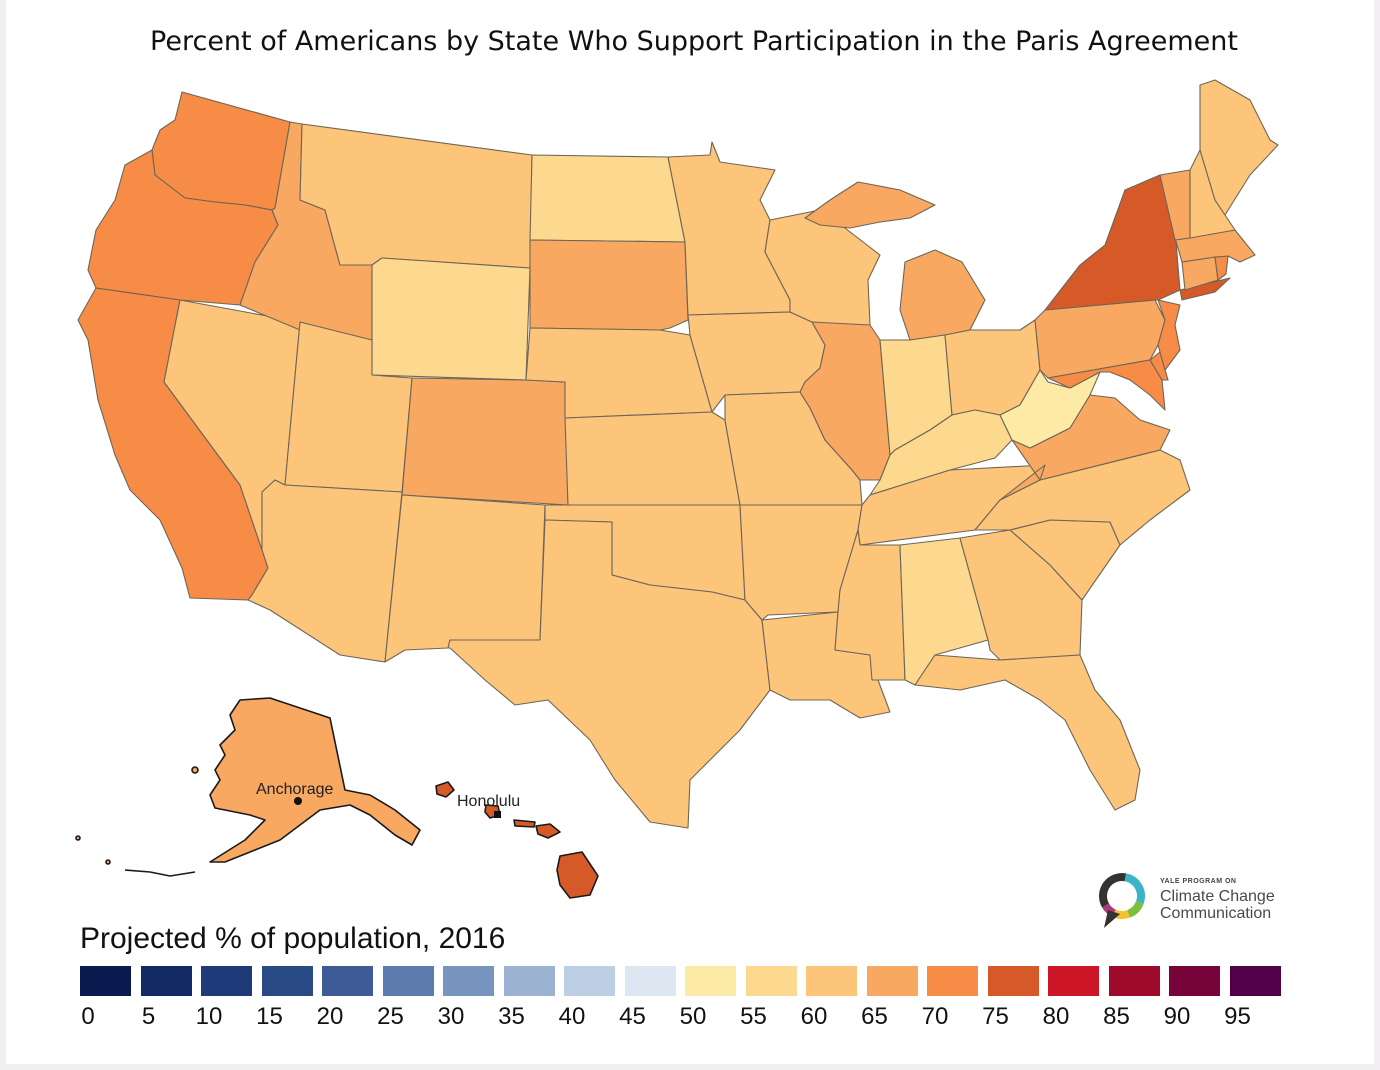 The height and width of the screenshot is (1070, 1380). I want to click on legend-ticks: 0 5 10 15 20 25 30 35 40 45 50 55 60 65 70 75 80 85 90 95, so click(690, 1018).